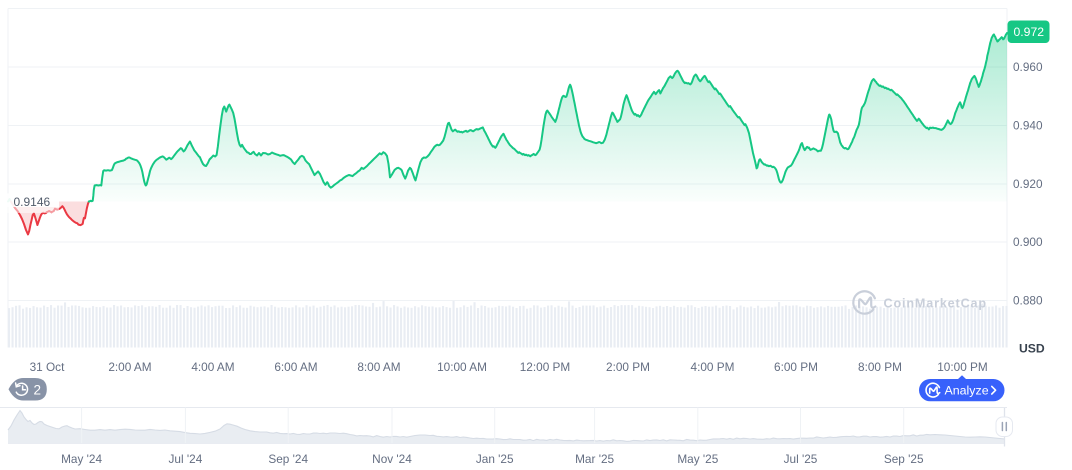 Image resolution: width=1072 pixels, height=470 pixels. What do you see at coordinates (1028, 184) in the screenshot?
I see `svg-text: 0.920` at bounding box center [1028, 184].